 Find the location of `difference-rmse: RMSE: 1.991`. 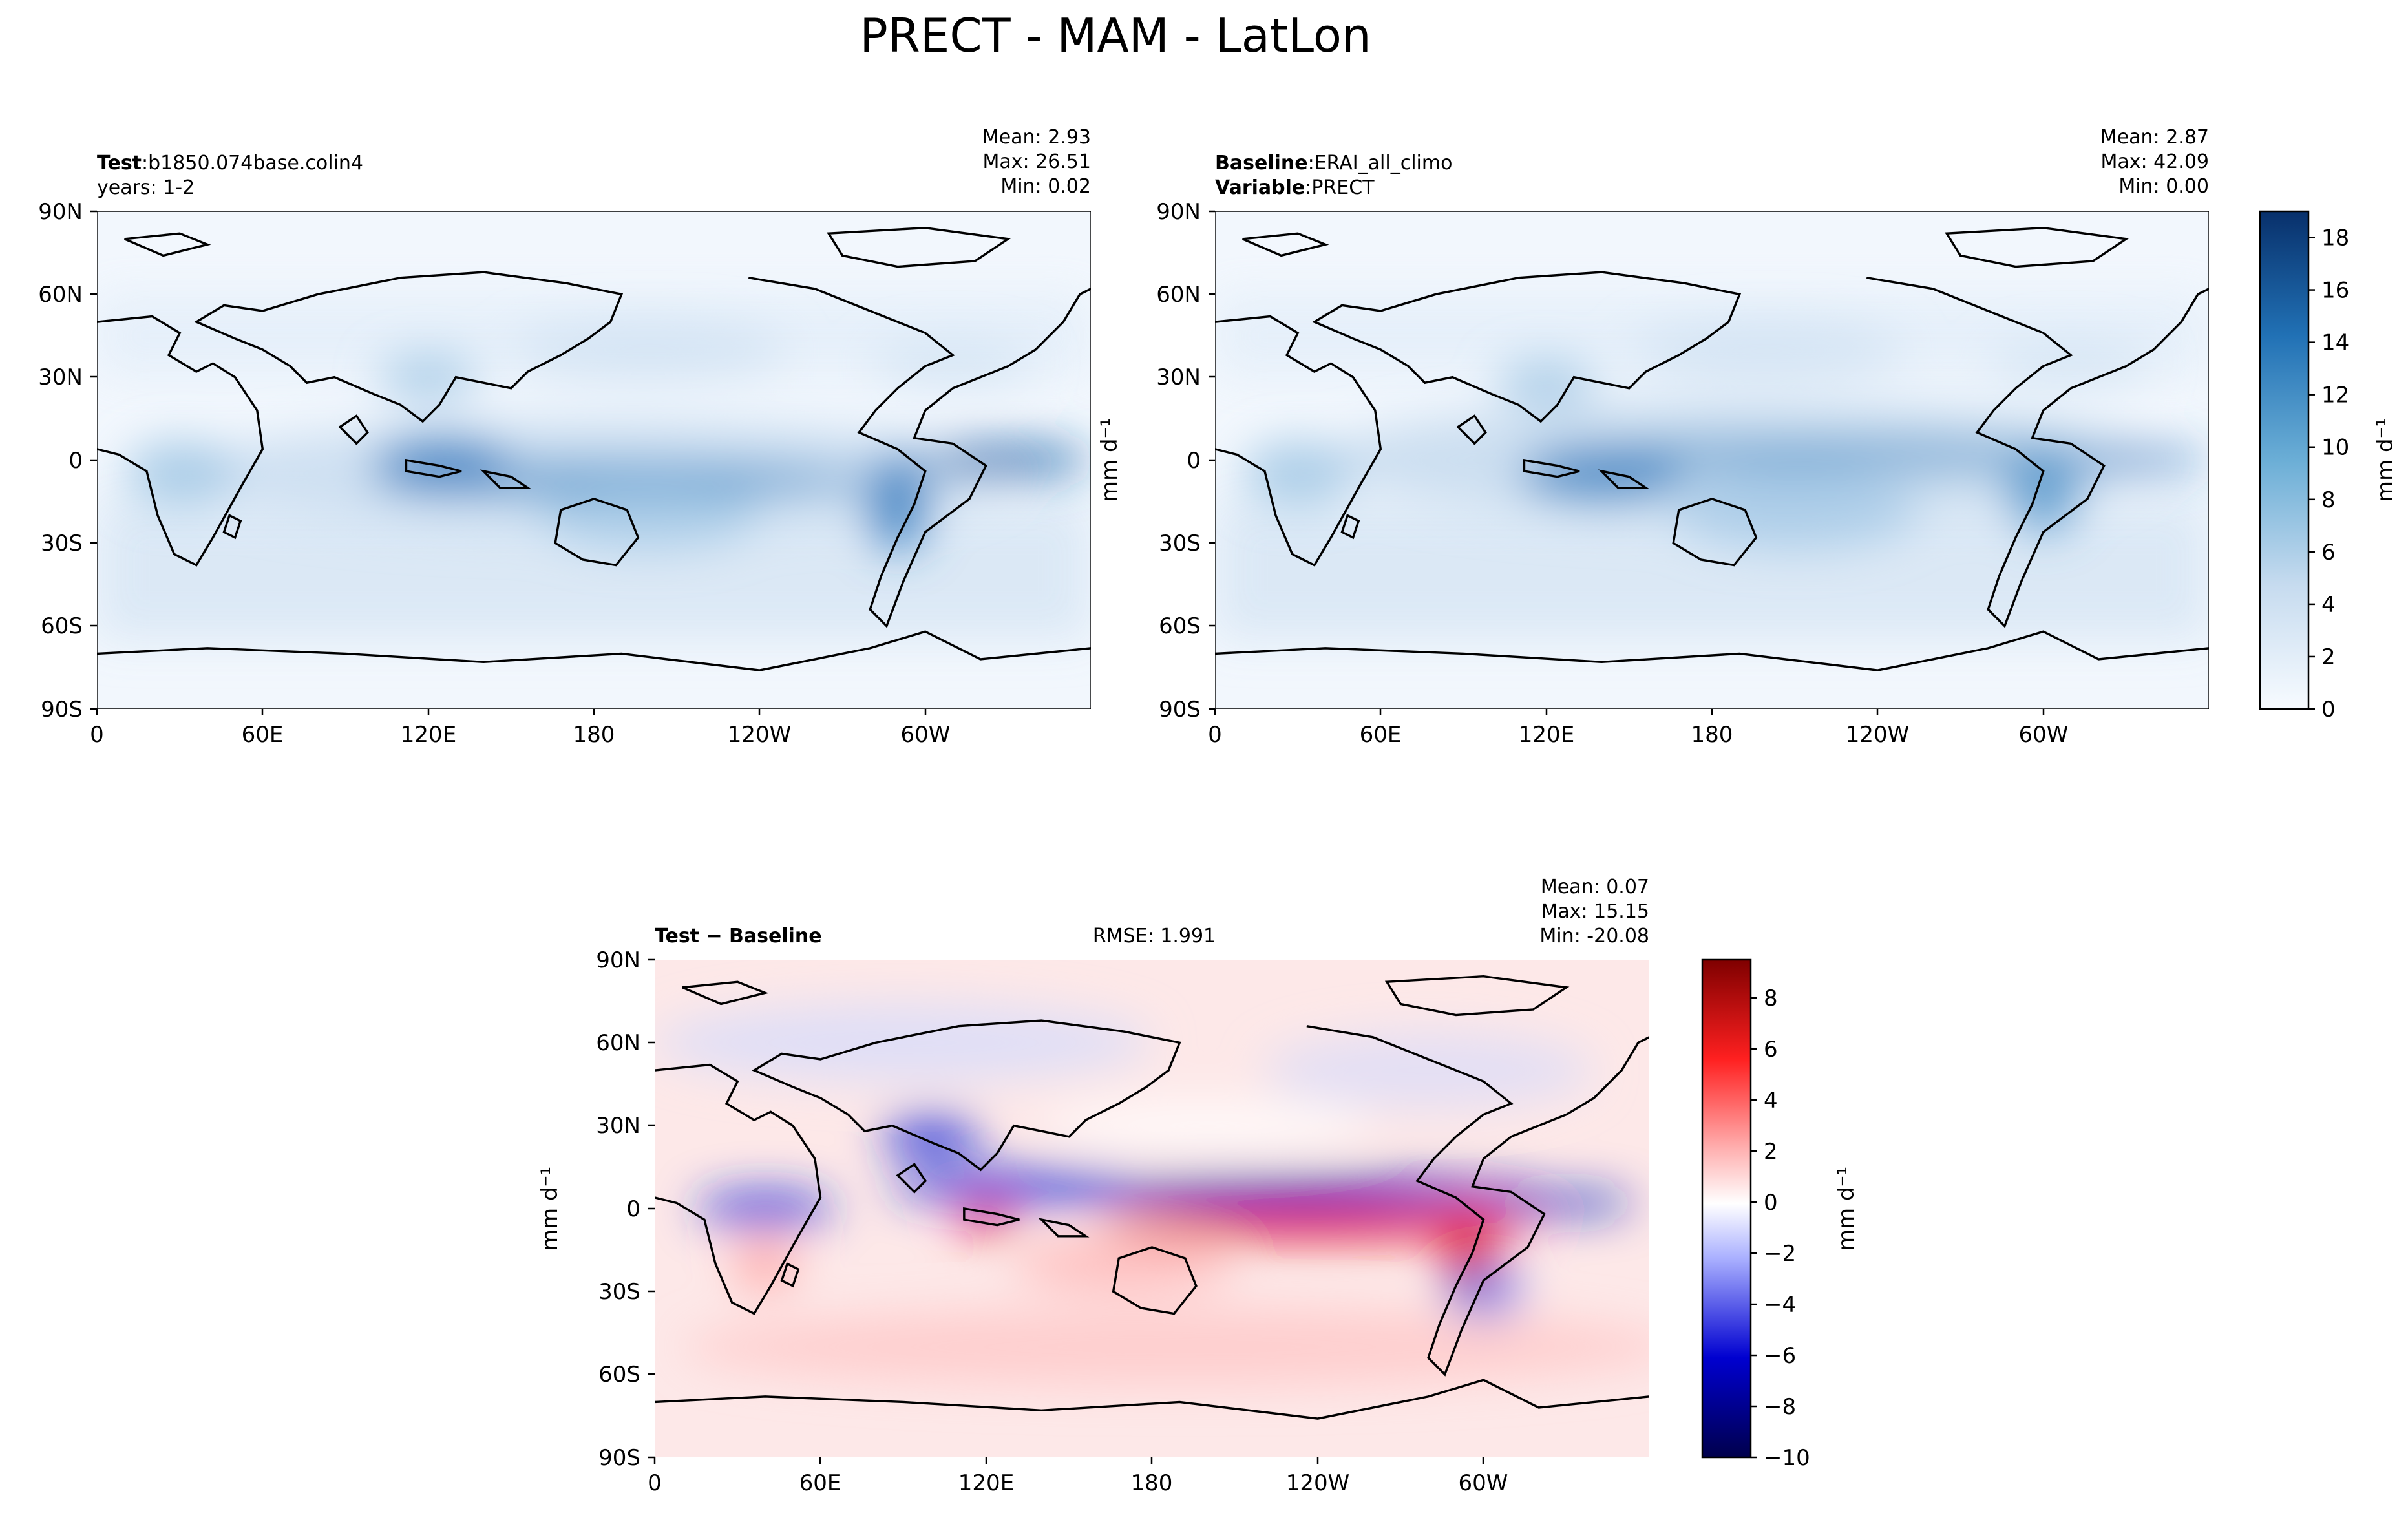

difference-rmse: RMSE: 1.991 is located at coordinates (1154, 936).